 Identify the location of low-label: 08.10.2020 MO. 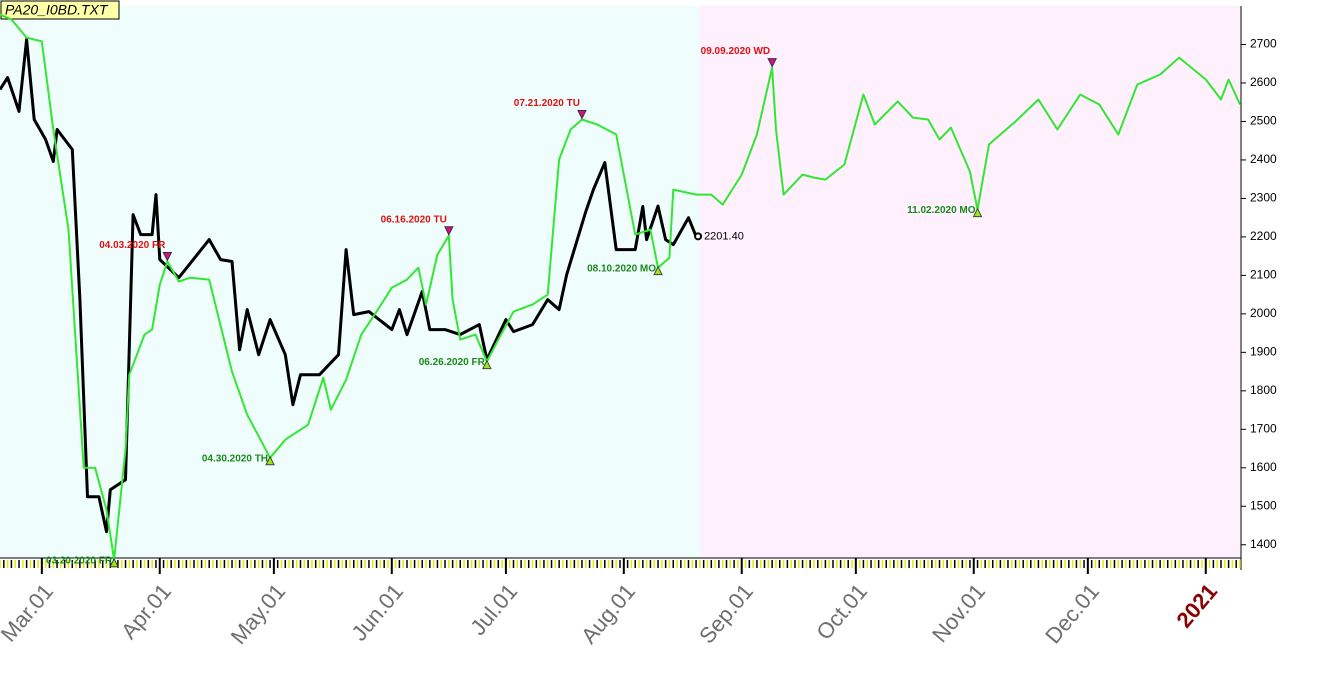
(621, 268).